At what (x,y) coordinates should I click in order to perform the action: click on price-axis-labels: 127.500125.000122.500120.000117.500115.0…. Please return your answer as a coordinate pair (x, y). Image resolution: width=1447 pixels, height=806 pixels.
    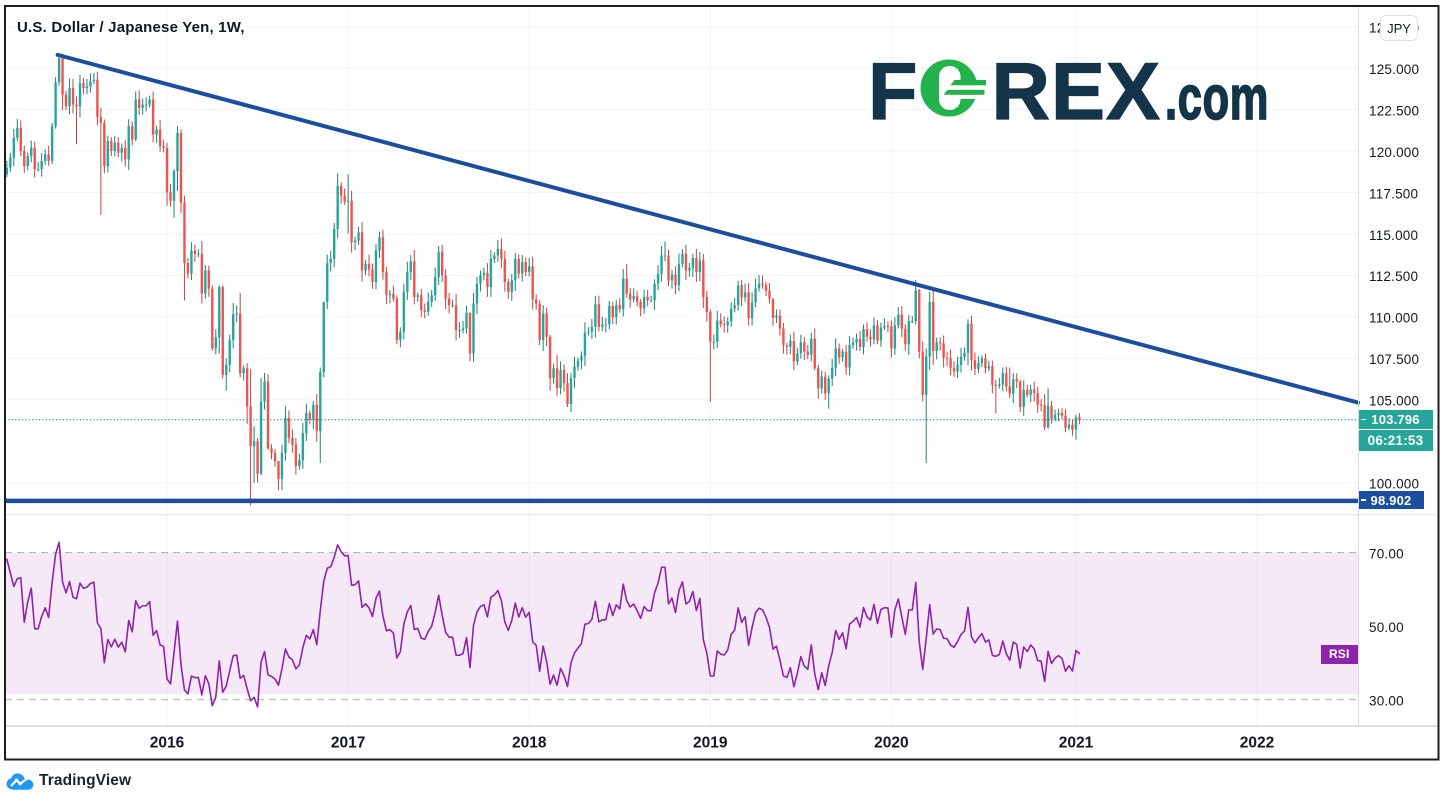
    Looking at the image, I should click on (1394, 365).